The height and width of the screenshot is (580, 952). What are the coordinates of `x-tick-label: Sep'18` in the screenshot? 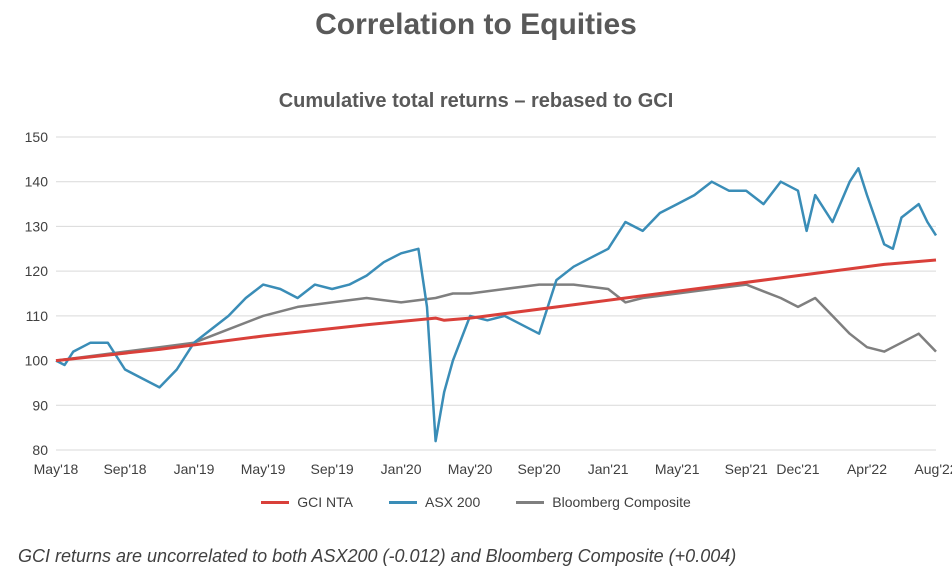 It's located at (124, 469).